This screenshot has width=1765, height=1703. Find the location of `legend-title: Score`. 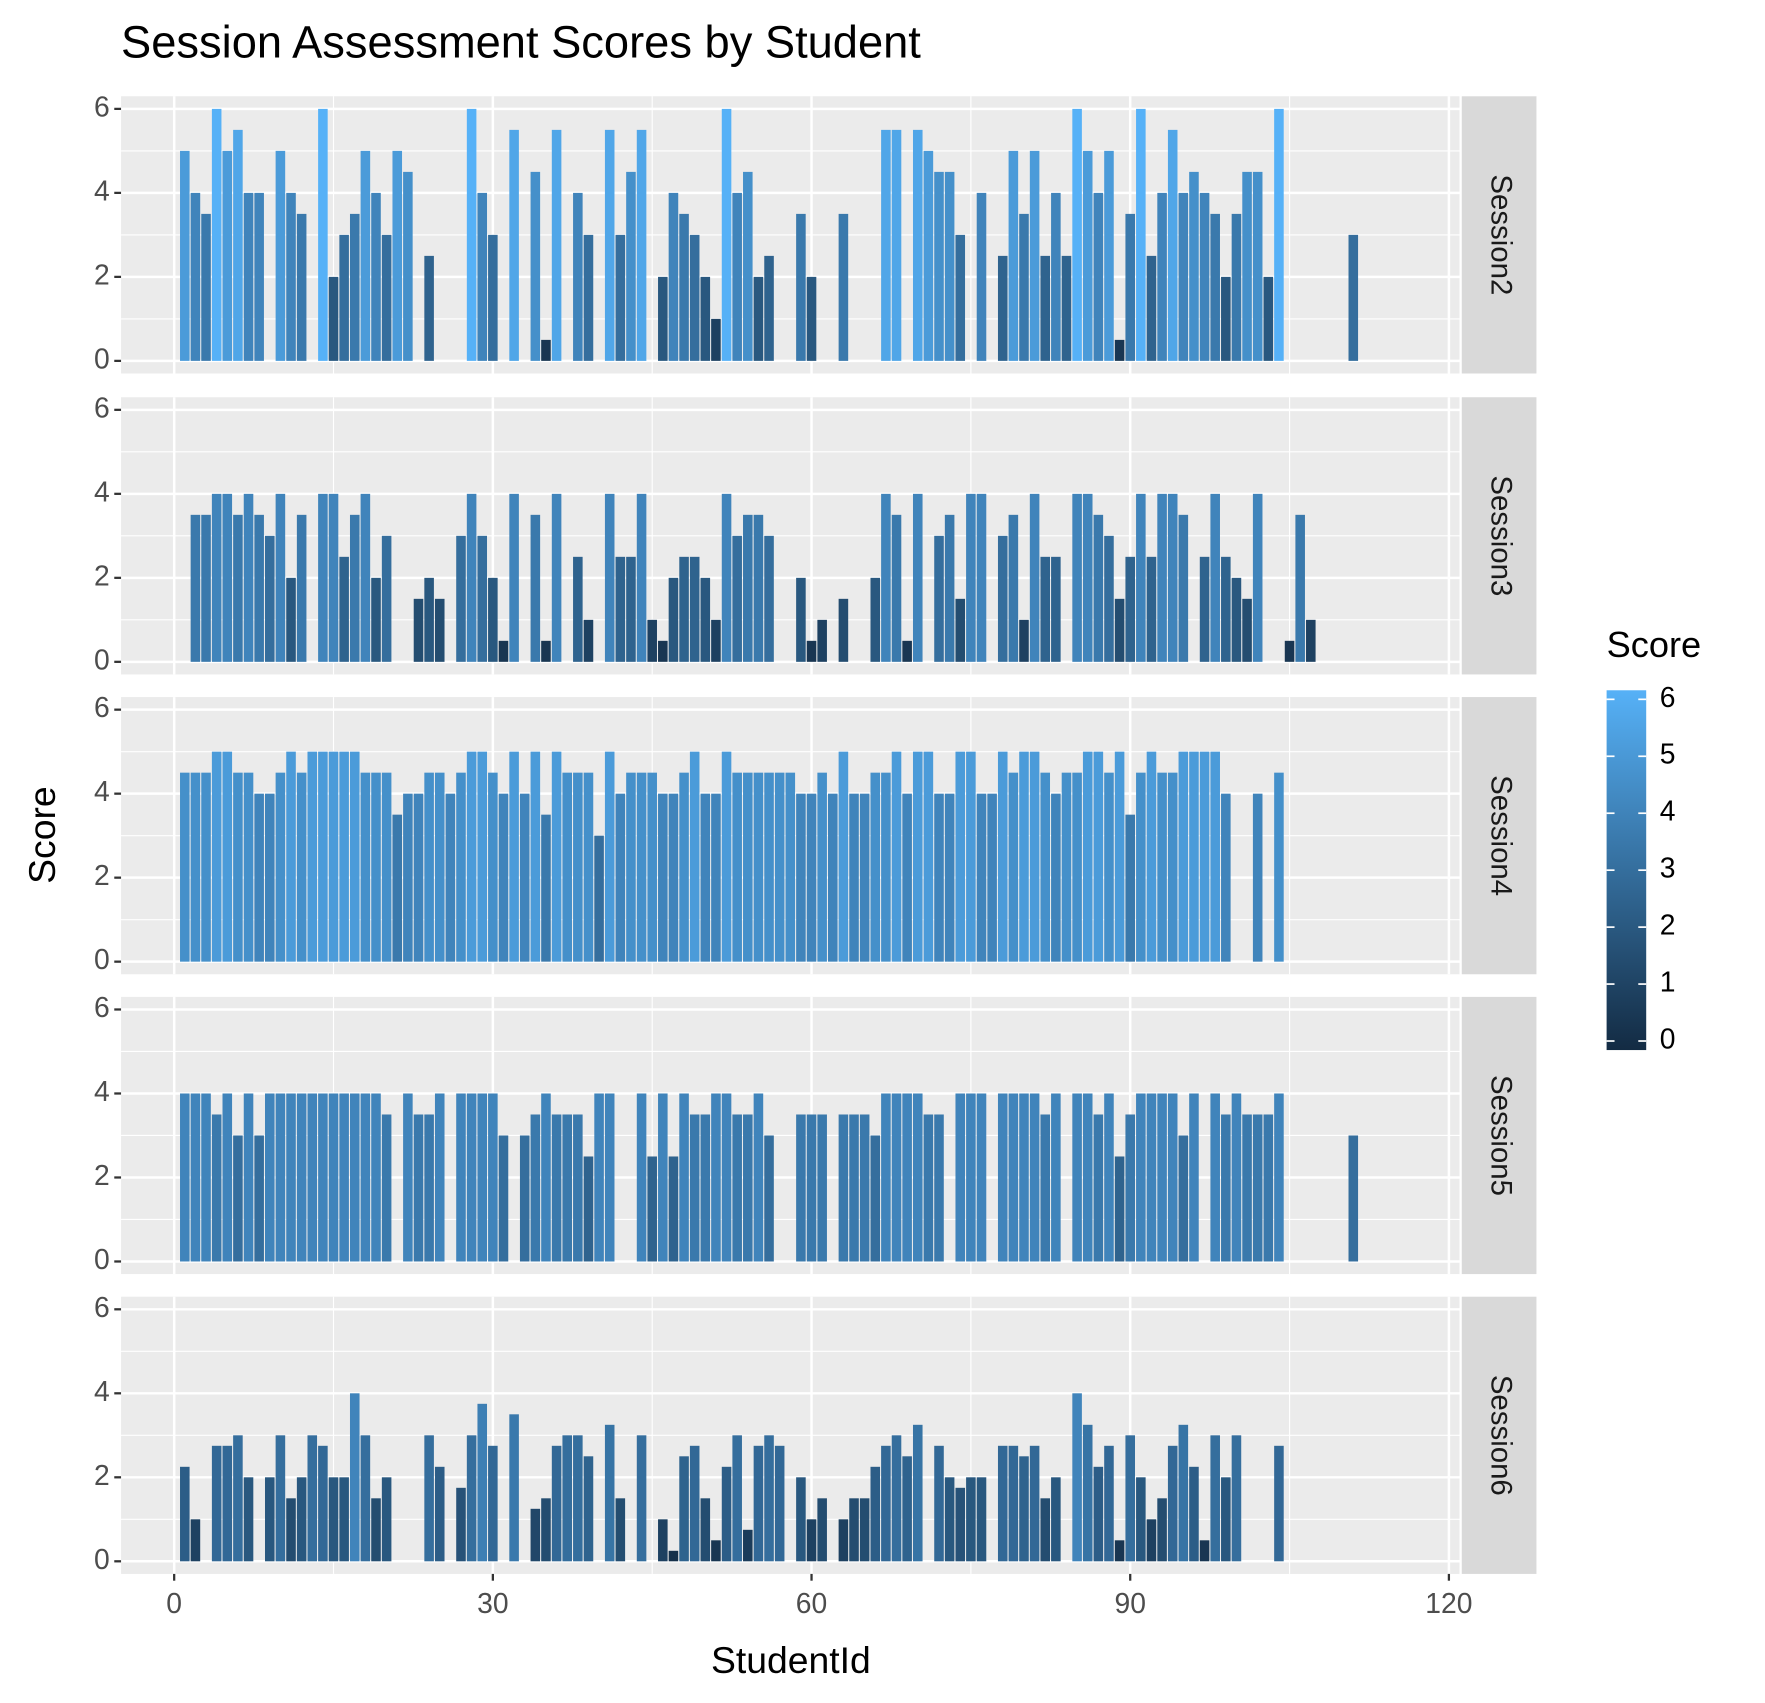

legend-title: Score is located at coordinates (1654, 644).